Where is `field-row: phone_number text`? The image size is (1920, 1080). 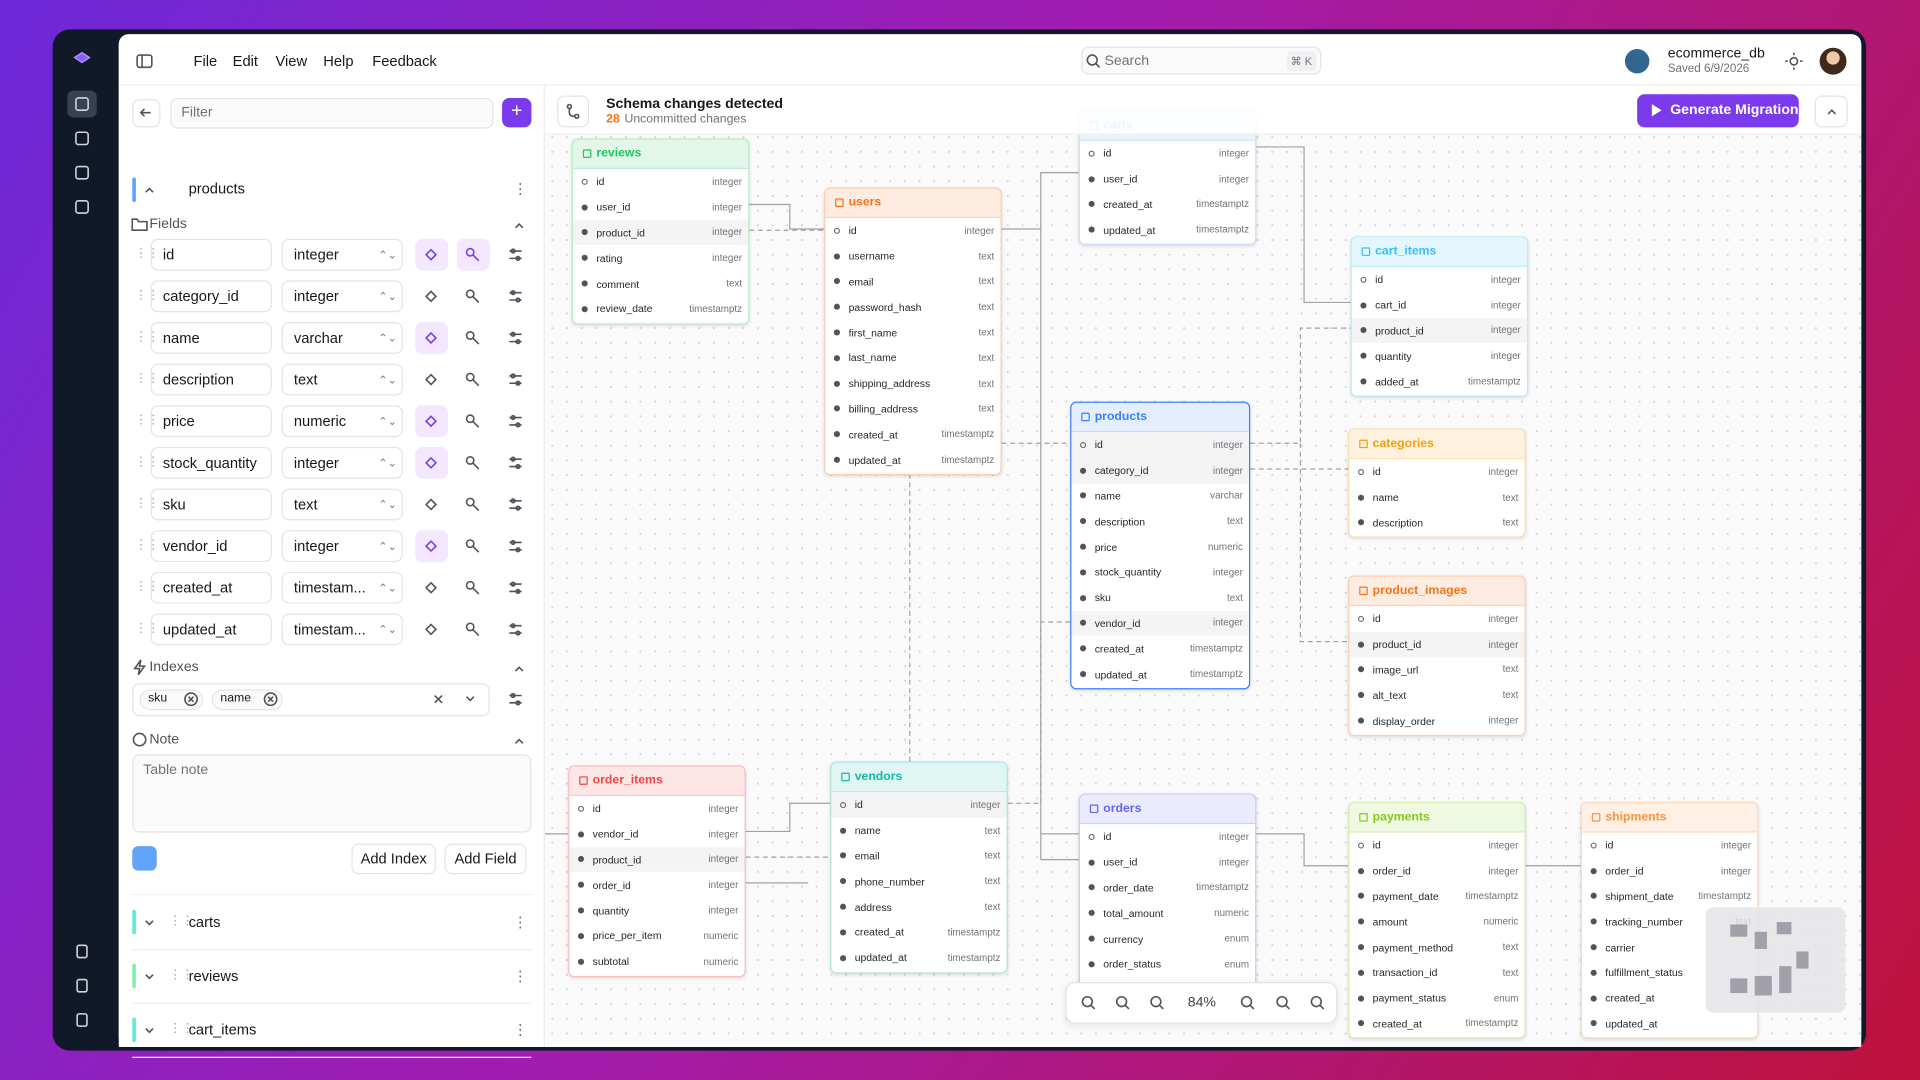 field-row: phone_number text is located at coordinates (918, 881).